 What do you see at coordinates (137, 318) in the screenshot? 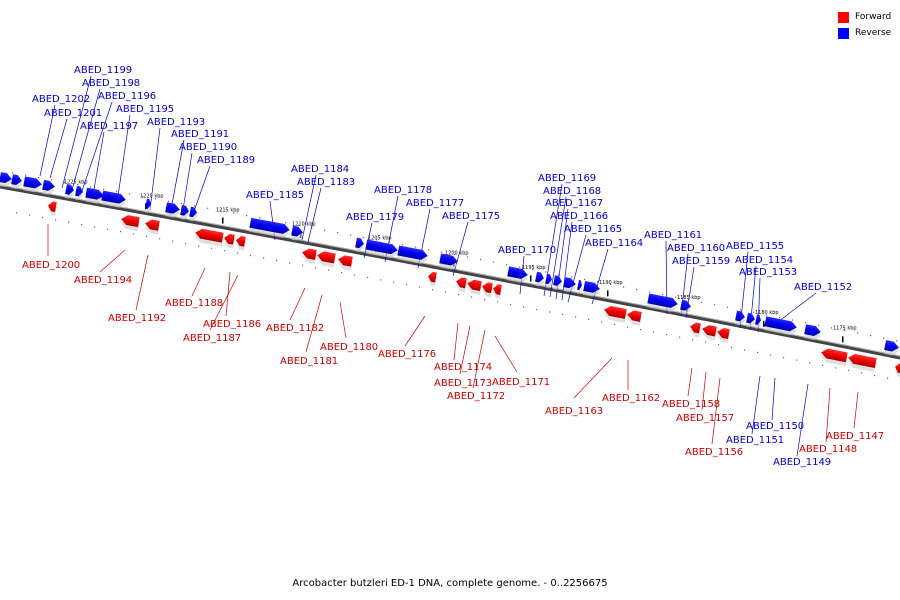
I see `forward-gene-label: ABED_1192` at bounding box center [137, 318].